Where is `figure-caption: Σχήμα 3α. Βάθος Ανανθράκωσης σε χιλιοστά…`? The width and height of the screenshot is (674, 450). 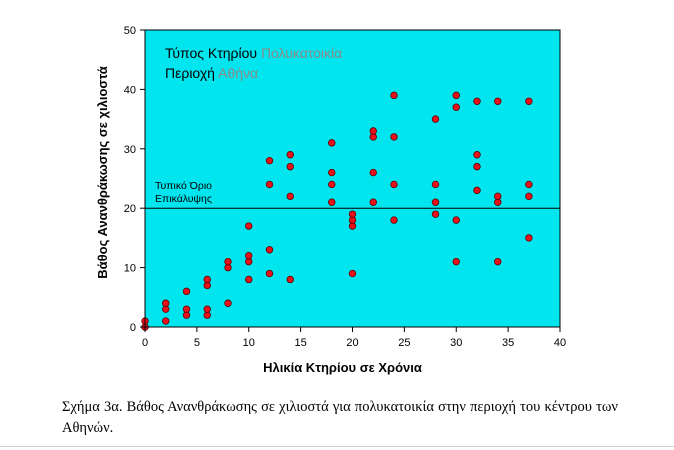
figure-caption: Σχήμα 3α. Βάθος Ανανθράκωσης σε χιλιοστά… is located at coordinates (340, 417).